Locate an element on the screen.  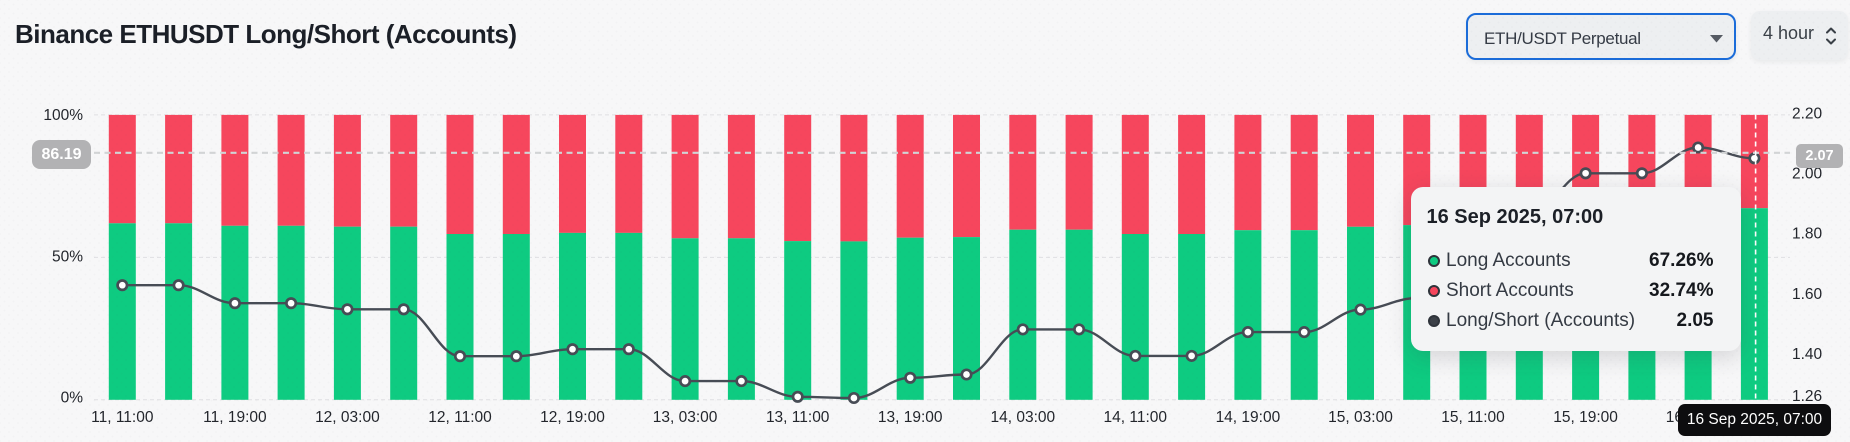
svg-text: 14, 03:00 is located at coordinates (1022, 417).